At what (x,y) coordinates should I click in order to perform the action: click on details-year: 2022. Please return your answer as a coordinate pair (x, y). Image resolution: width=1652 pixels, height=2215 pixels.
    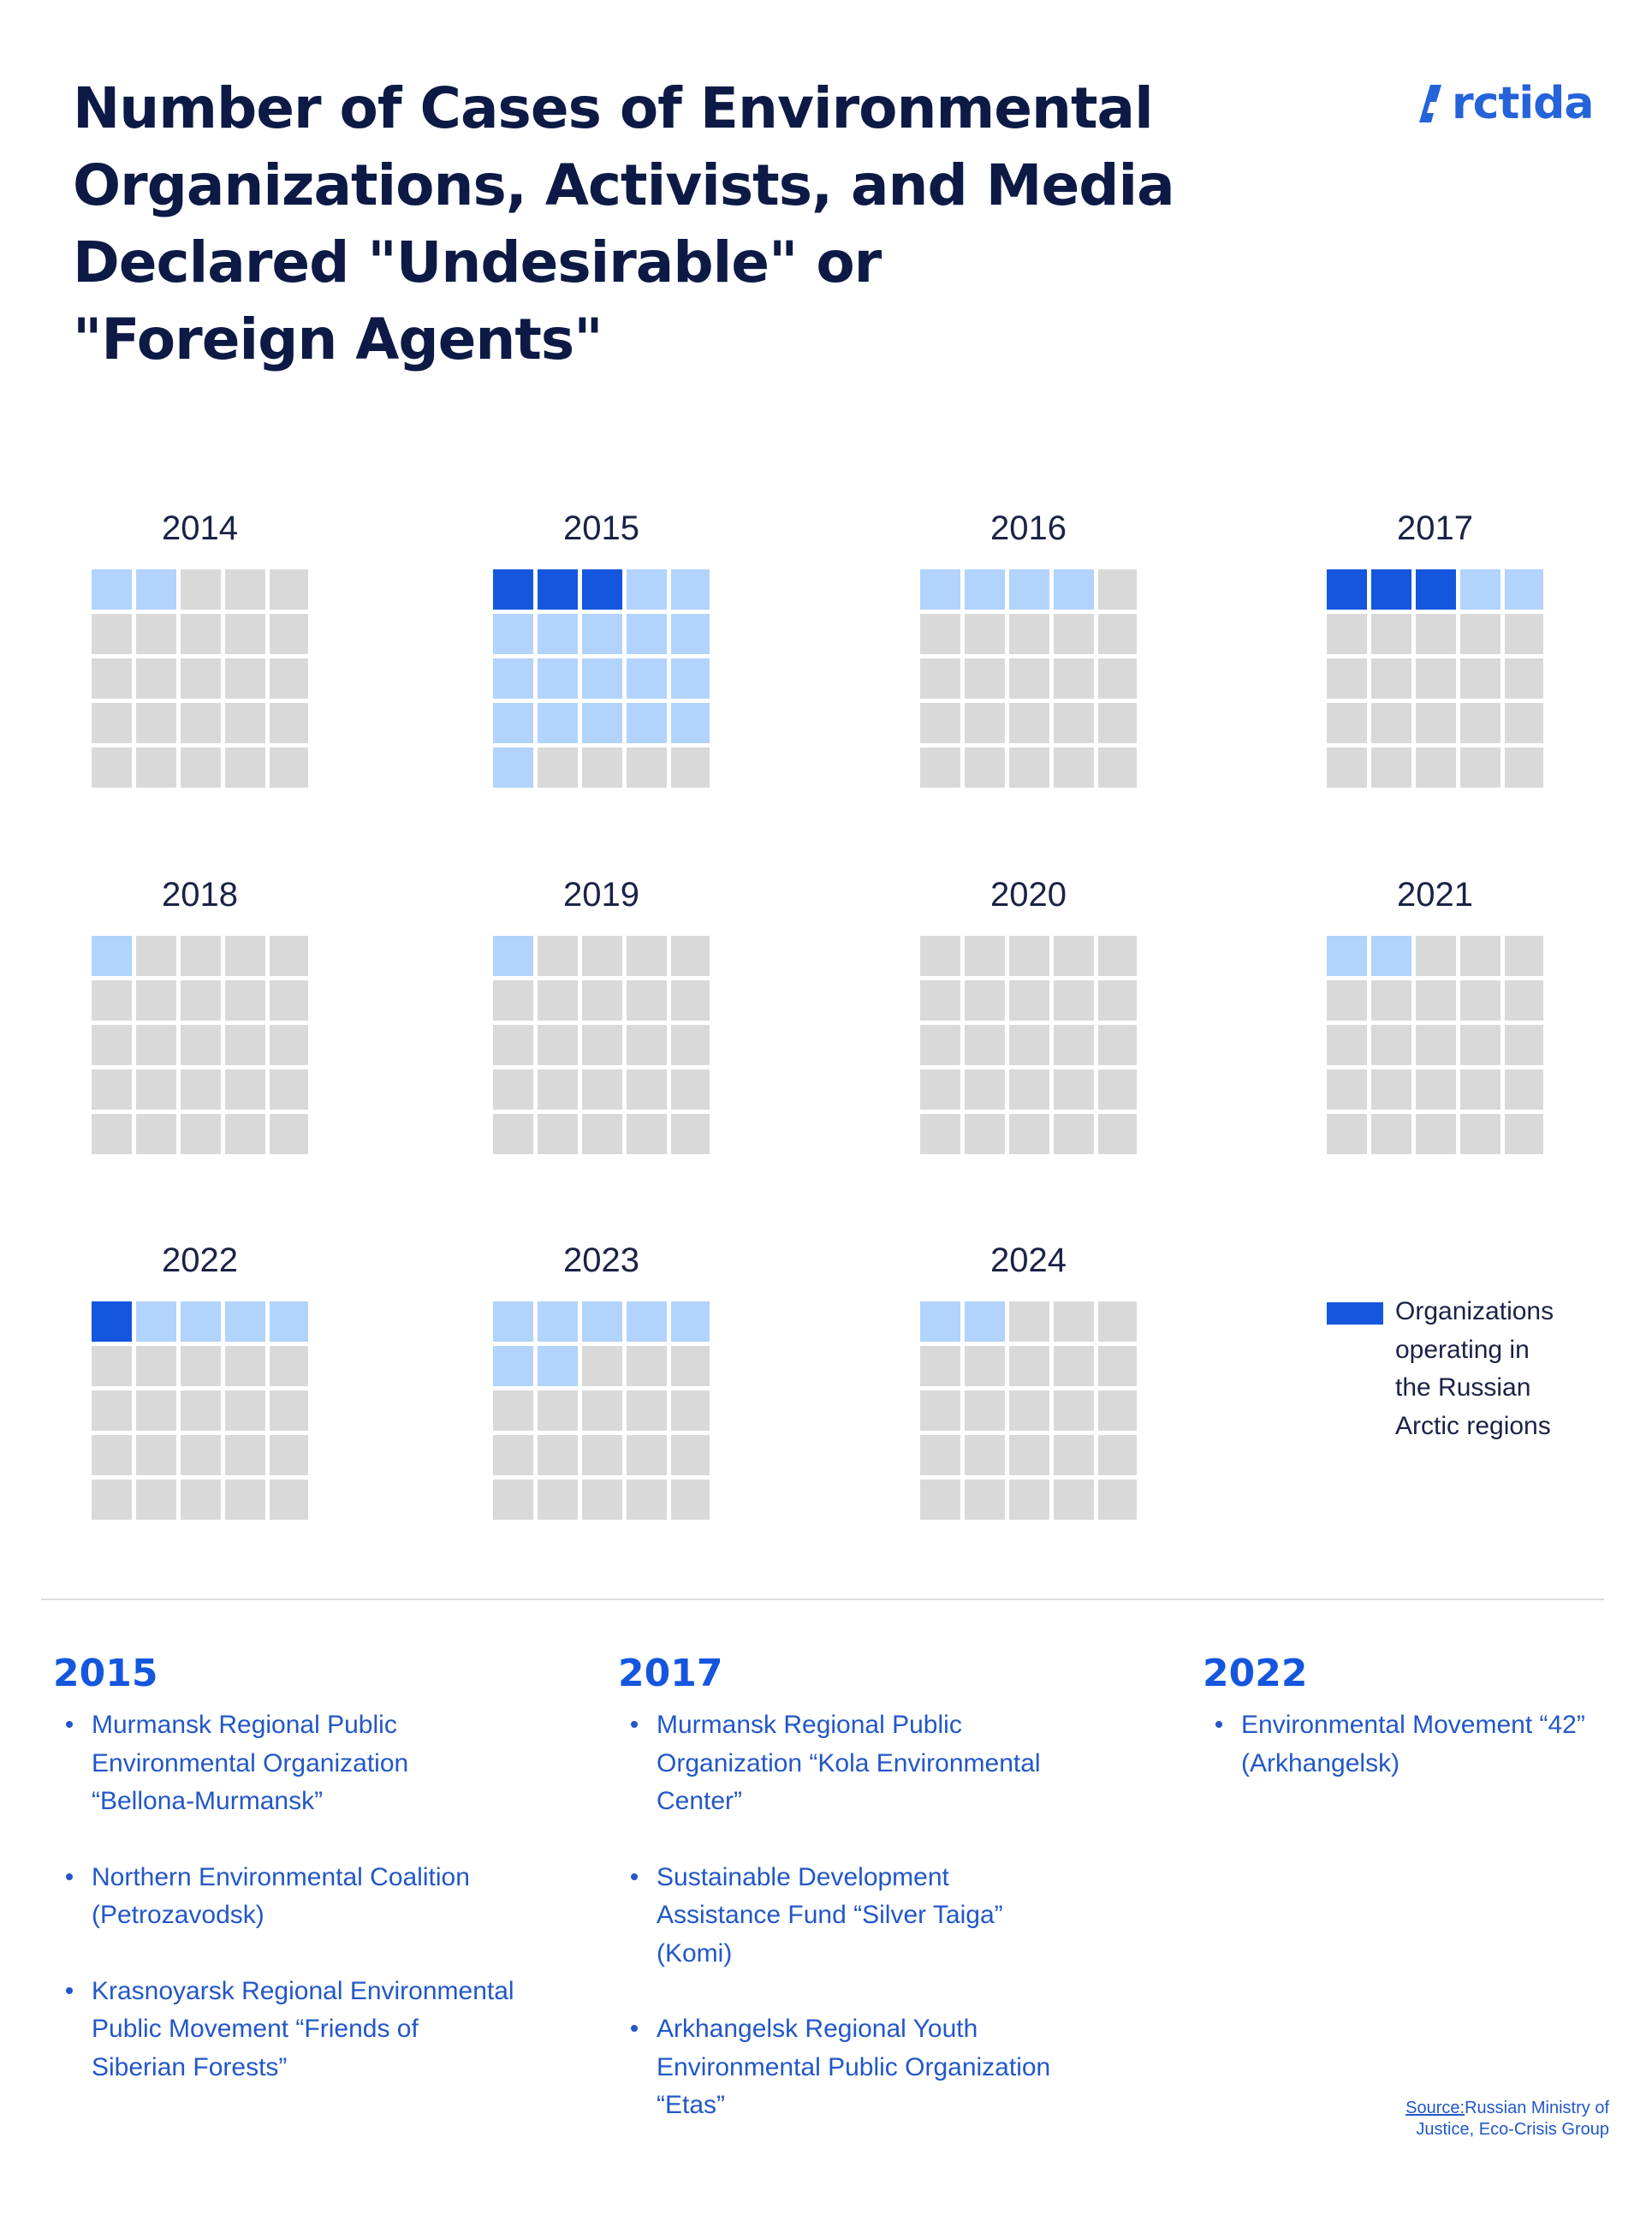
    Looking at the image, I should click on (1255, 1673).